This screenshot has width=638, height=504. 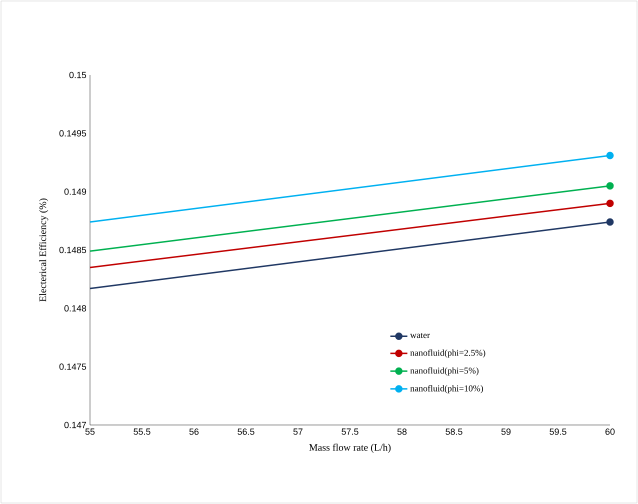 What do you see at coordinates (77, 75) in the screenshot?
I see `y-tick-label: 0.15` at bounding box center [77, 75].